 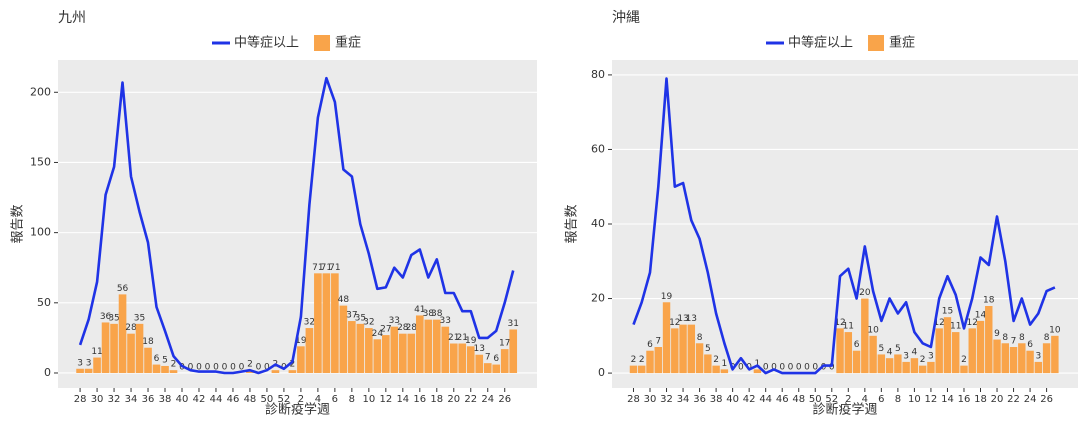 What do you see at coordinates (148, 399) in the screenshot?
I see `x-tick-label: 36` at bounding box center [148, 399].